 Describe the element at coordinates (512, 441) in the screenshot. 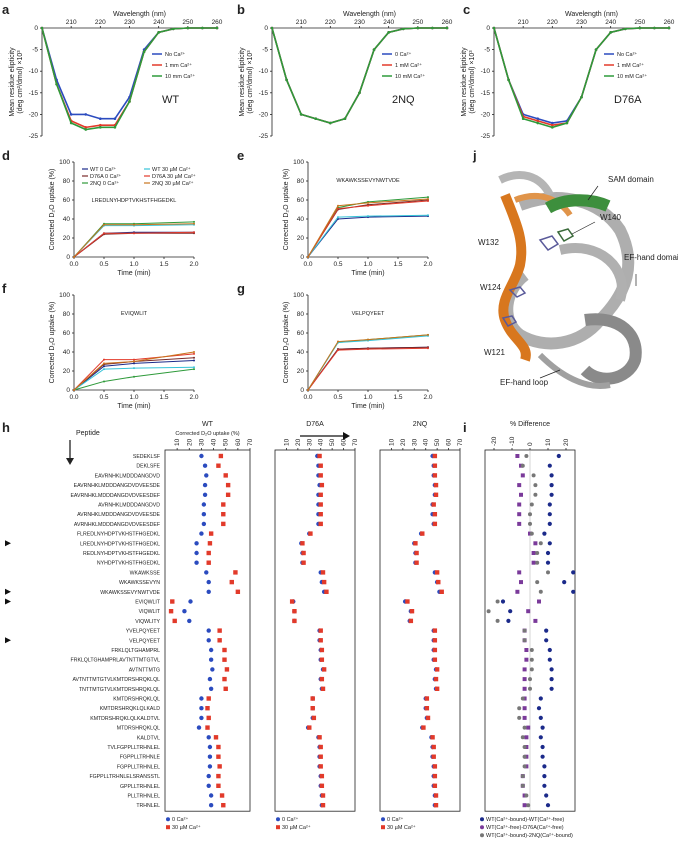

I see `i-tick-label: -10` at that location.